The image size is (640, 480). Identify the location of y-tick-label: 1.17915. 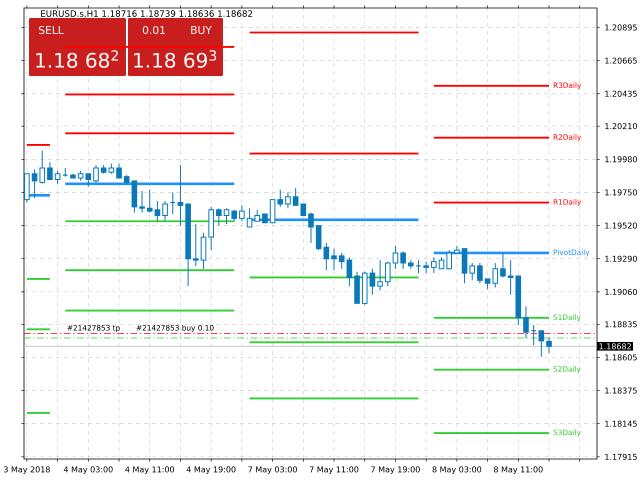
(621, 457).